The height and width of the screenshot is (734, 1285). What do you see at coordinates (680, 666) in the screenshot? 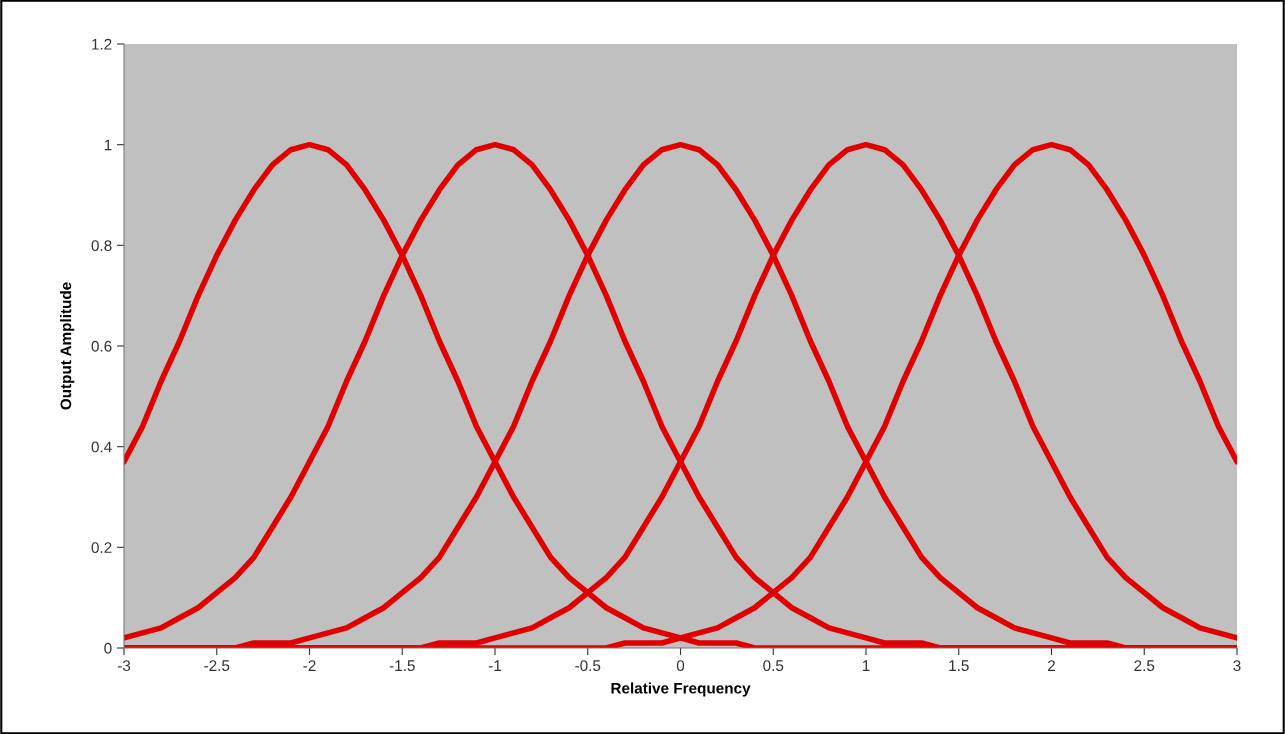
I see `x-tick-label: 0` at bounding box center [680, 666].